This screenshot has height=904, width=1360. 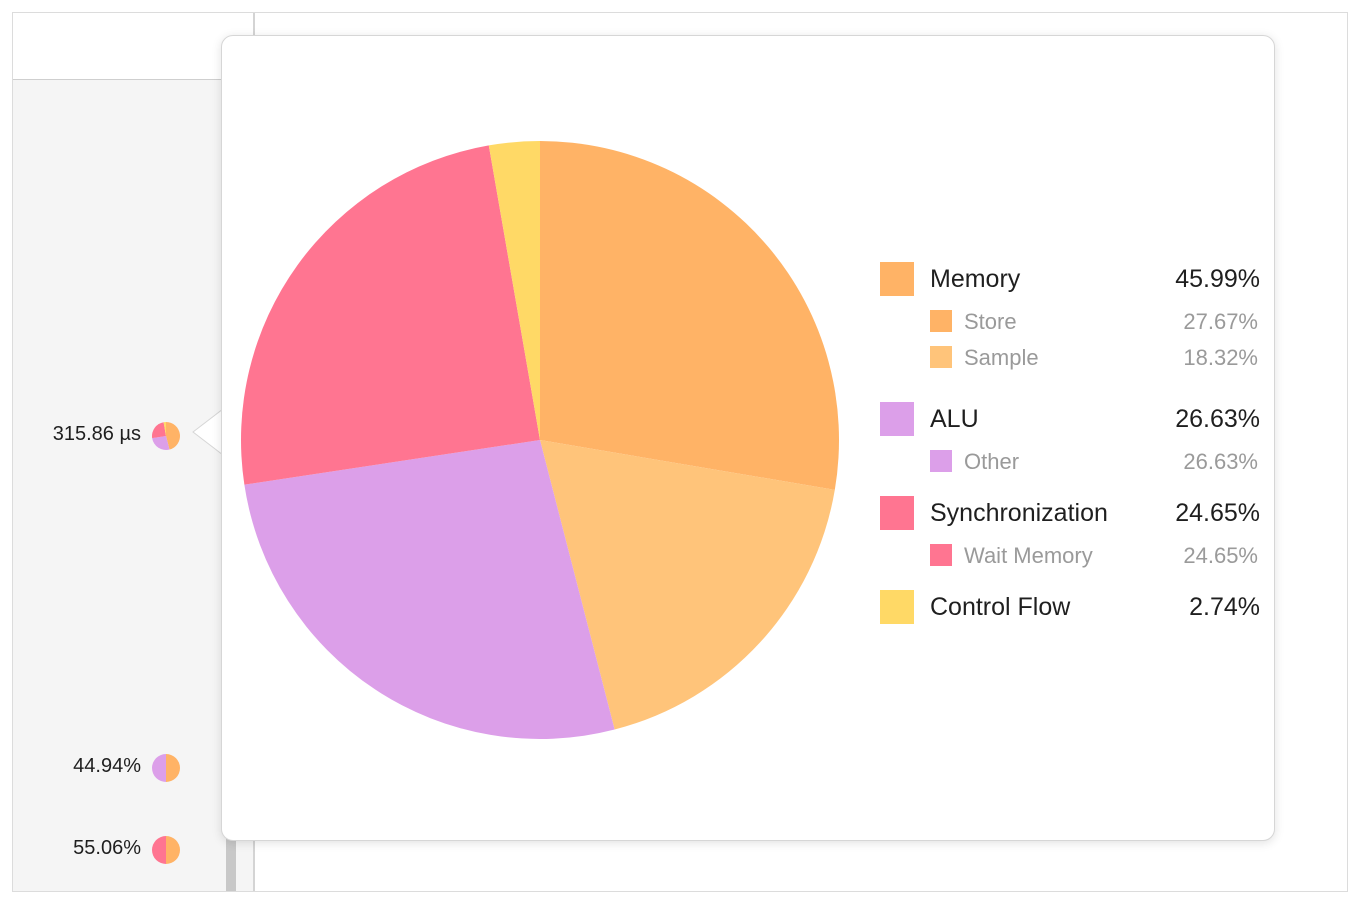 I want to click on legend-subitem: Store 27.67%, so click(x=1070, y=326).